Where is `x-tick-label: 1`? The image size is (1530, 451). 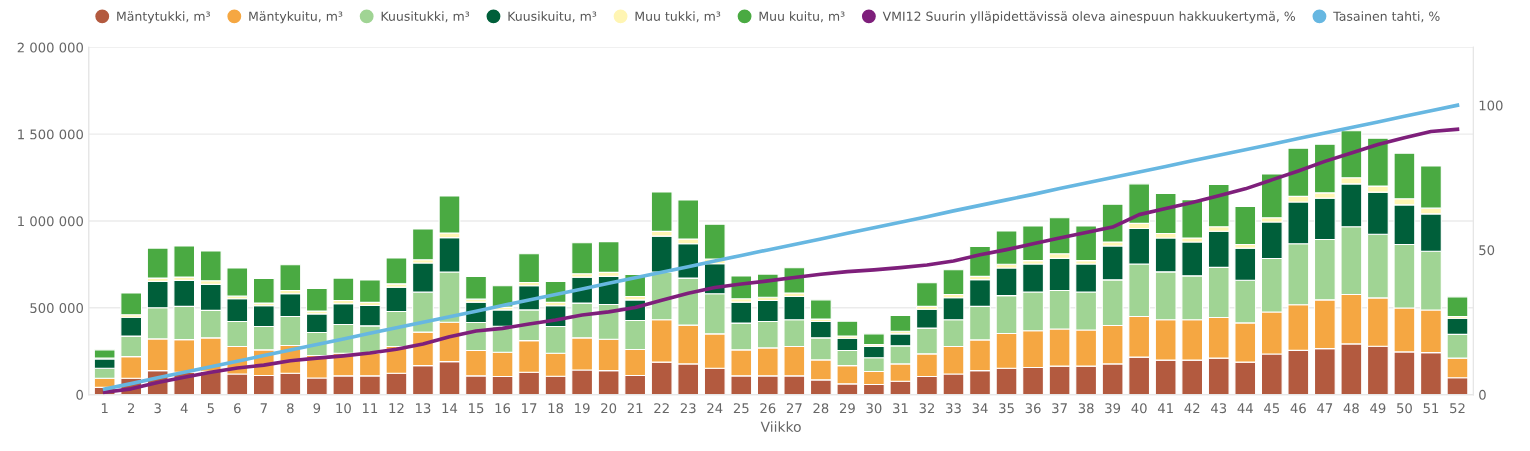 x-tick-label: 1 is located at coordinates (104, 408).